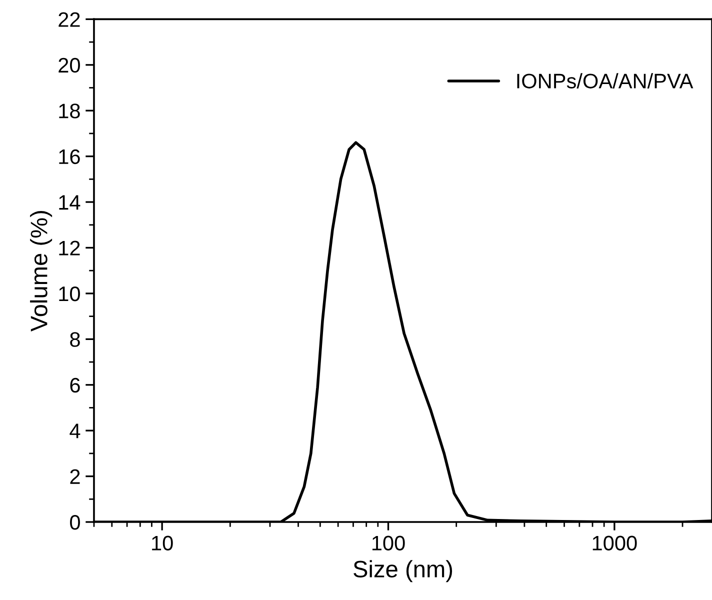  Describe the element at coordinates (69, 65) in the screenshot. I see `y-tick-label: 20` at that location.